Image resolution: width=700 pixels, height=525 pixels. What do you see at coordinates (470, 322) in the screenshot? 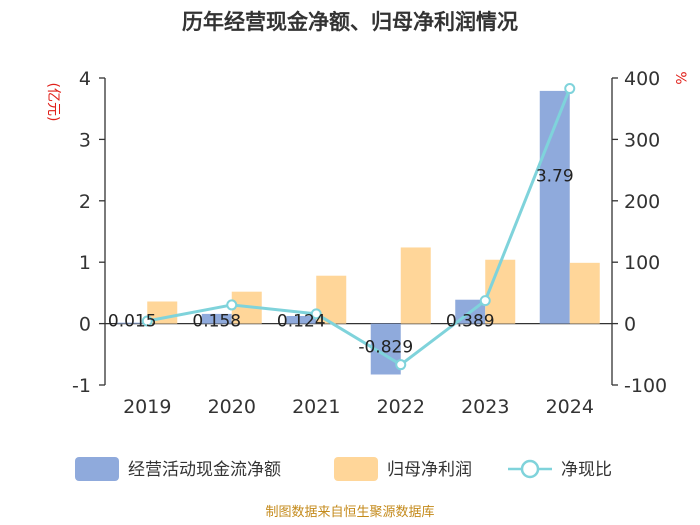
I see `data-label-cashflow: 0.389` at bounding box center [470, 322].